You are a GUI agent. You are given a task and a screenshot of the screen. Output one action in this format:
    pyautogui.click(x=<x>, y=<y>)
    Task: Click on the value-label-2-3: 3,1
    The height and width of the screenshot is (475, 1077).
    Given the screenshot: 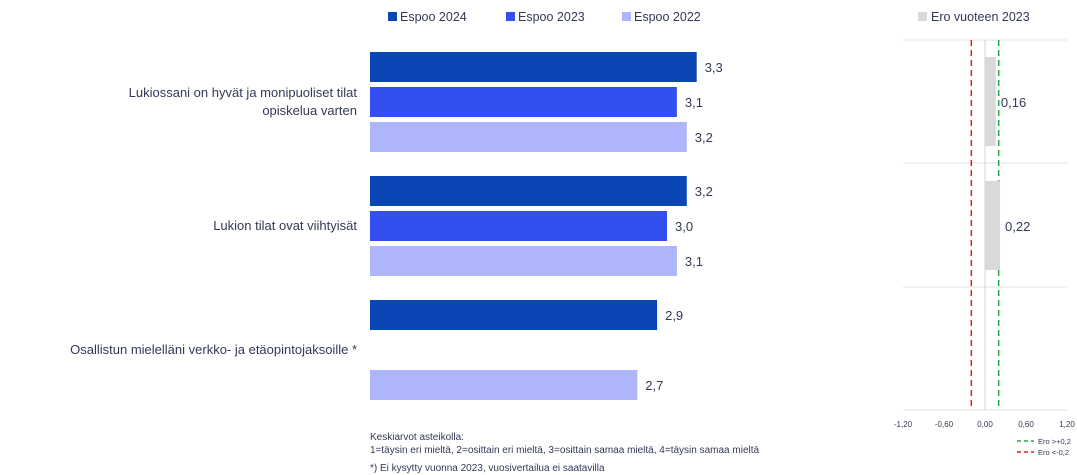 What is the action you would take?
    pyautogui.click(x=694, y=261)
    